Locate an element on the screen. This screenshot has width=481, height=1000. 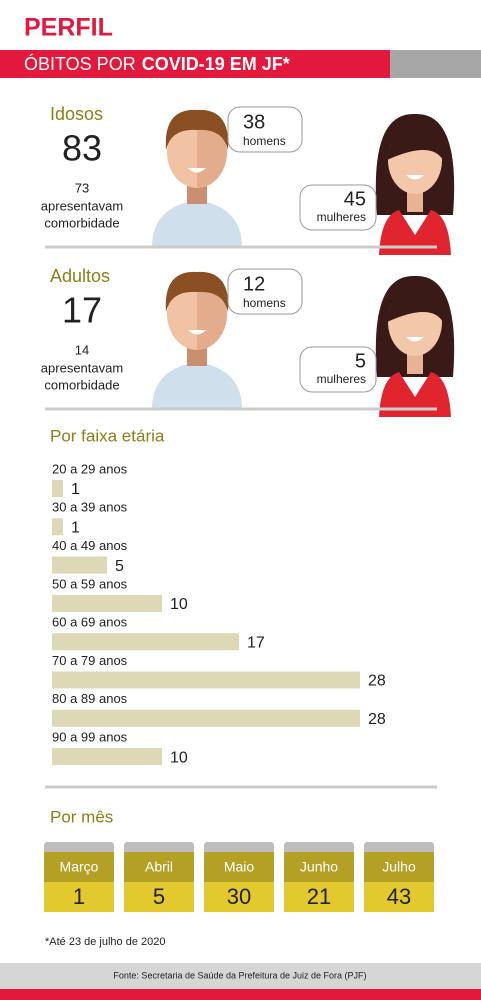
month-value: 43 is located at coordinates (399, 896).